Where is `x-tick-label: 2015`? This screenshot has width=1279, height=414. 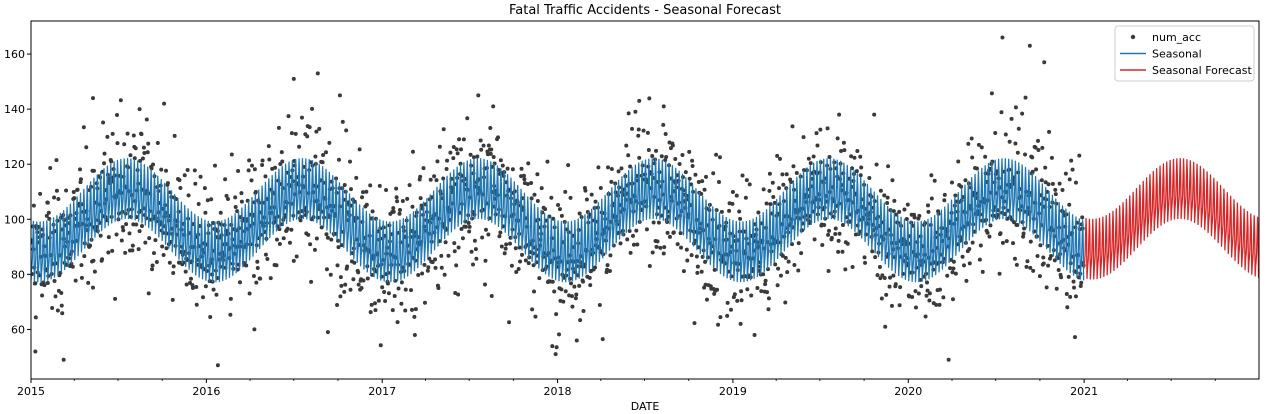 x-tick-label: 2015 is located at coordinates (31, 391).